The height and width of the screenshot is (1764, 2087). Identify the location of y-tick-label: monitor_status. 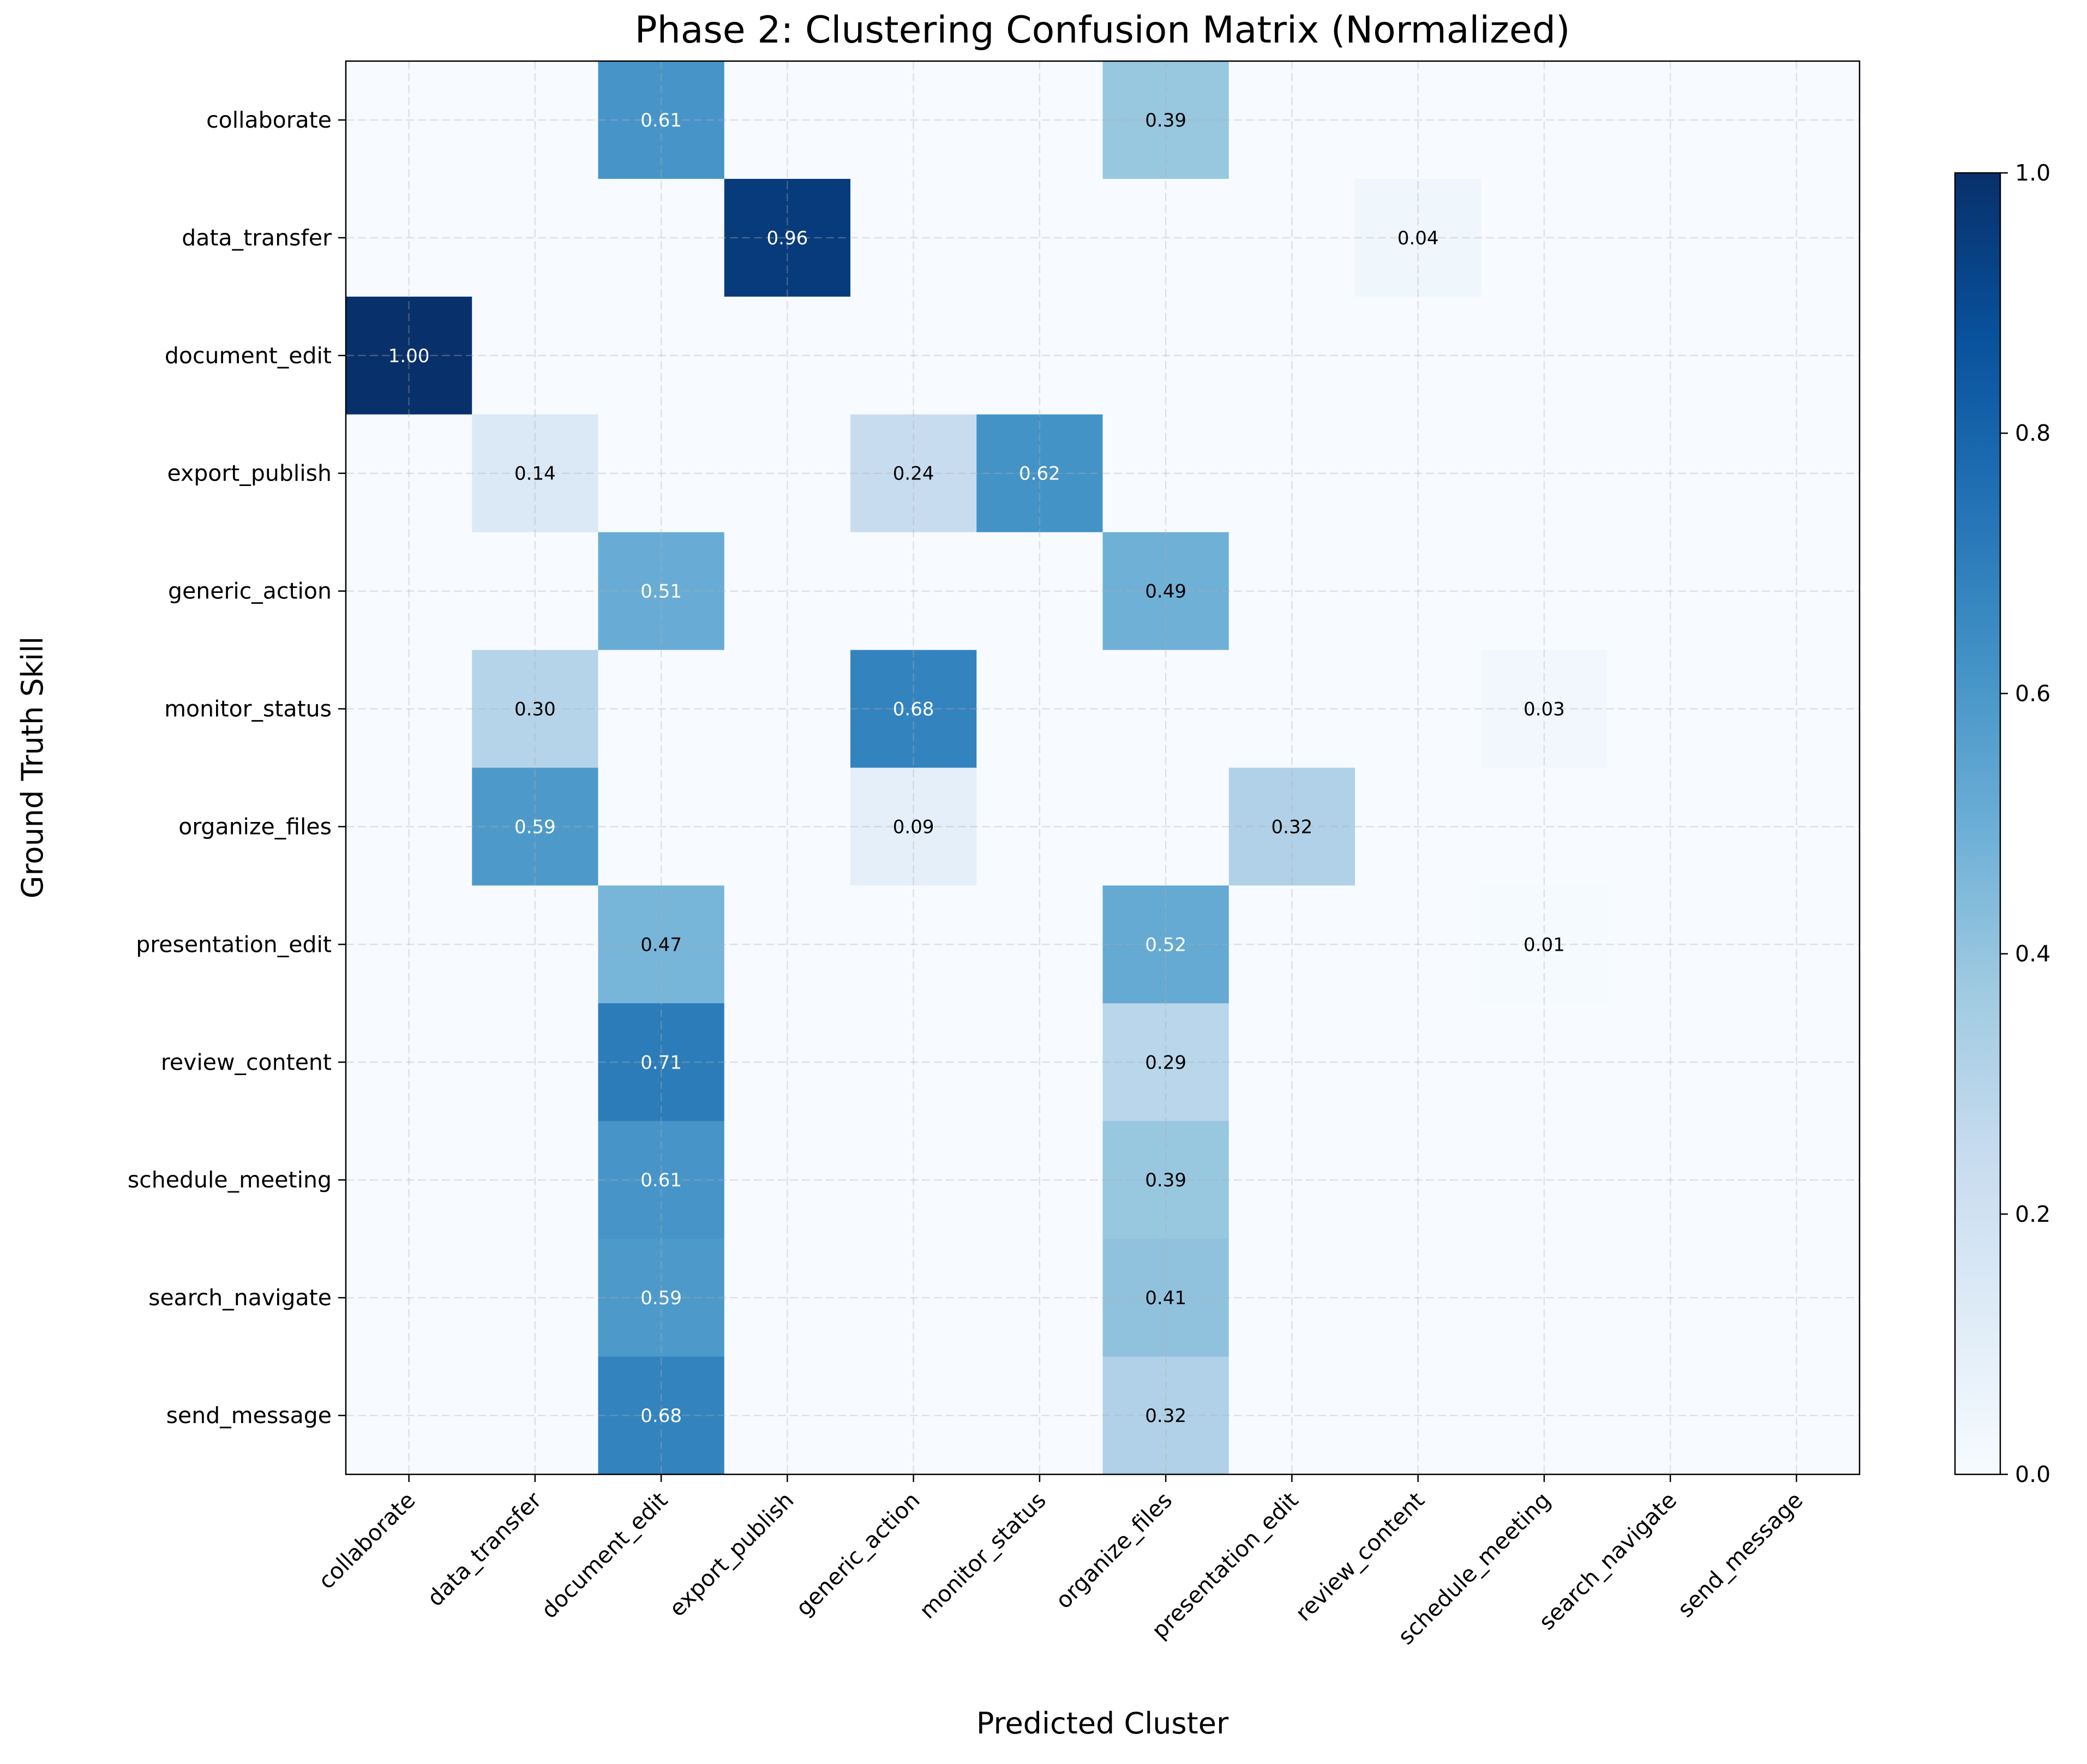
(248, 709).